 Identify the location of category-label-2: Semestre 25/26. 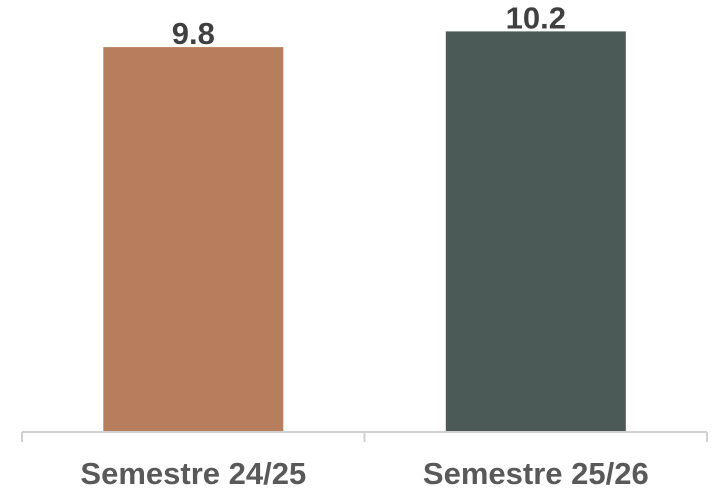
(536, 472).